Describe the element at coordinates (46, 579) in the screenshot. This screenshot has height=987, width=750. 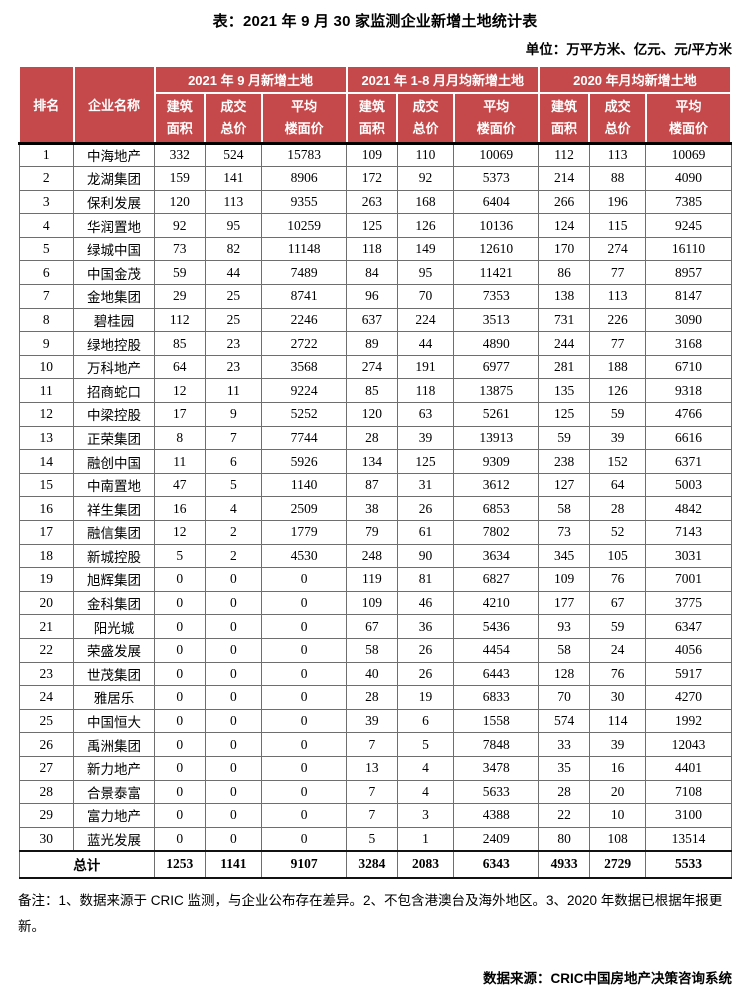
I see `rank-cell: 19` at that location.